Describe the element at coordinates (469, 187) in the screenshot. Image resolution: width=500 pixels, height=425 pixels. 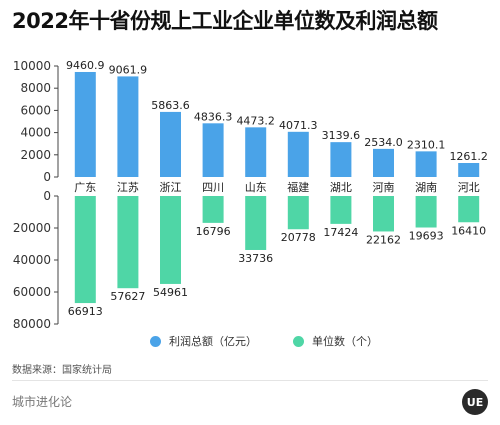
I see `category-label: 河北` at that location.